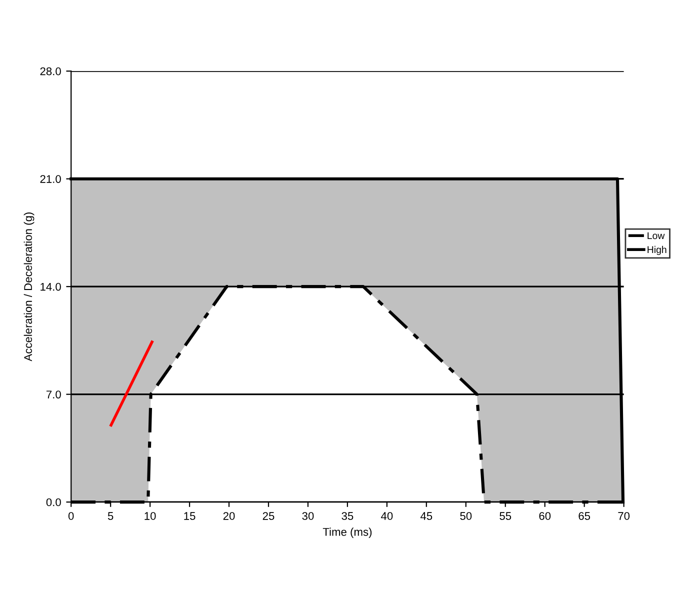 Image resolution: width=697 pixels, height=613 pixels. I want to click on x-tick-label: 30, so click(308, 516).